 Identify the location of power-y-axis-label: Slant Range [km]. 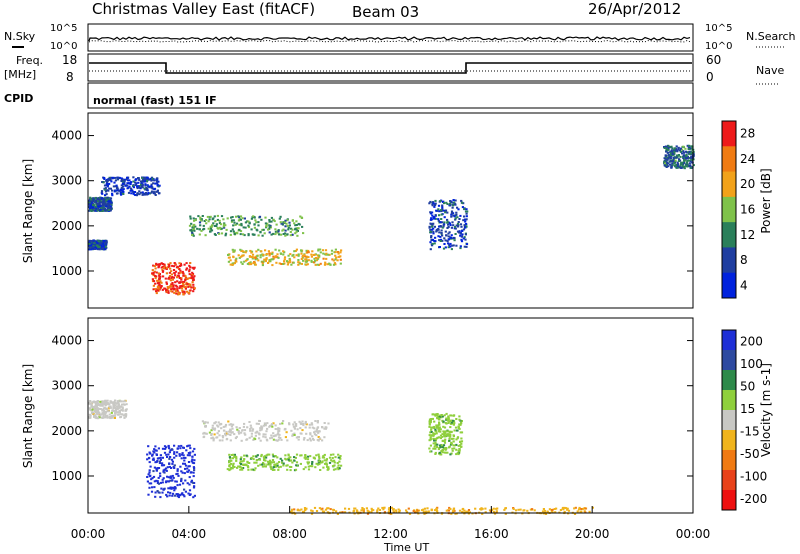
(28, 211).